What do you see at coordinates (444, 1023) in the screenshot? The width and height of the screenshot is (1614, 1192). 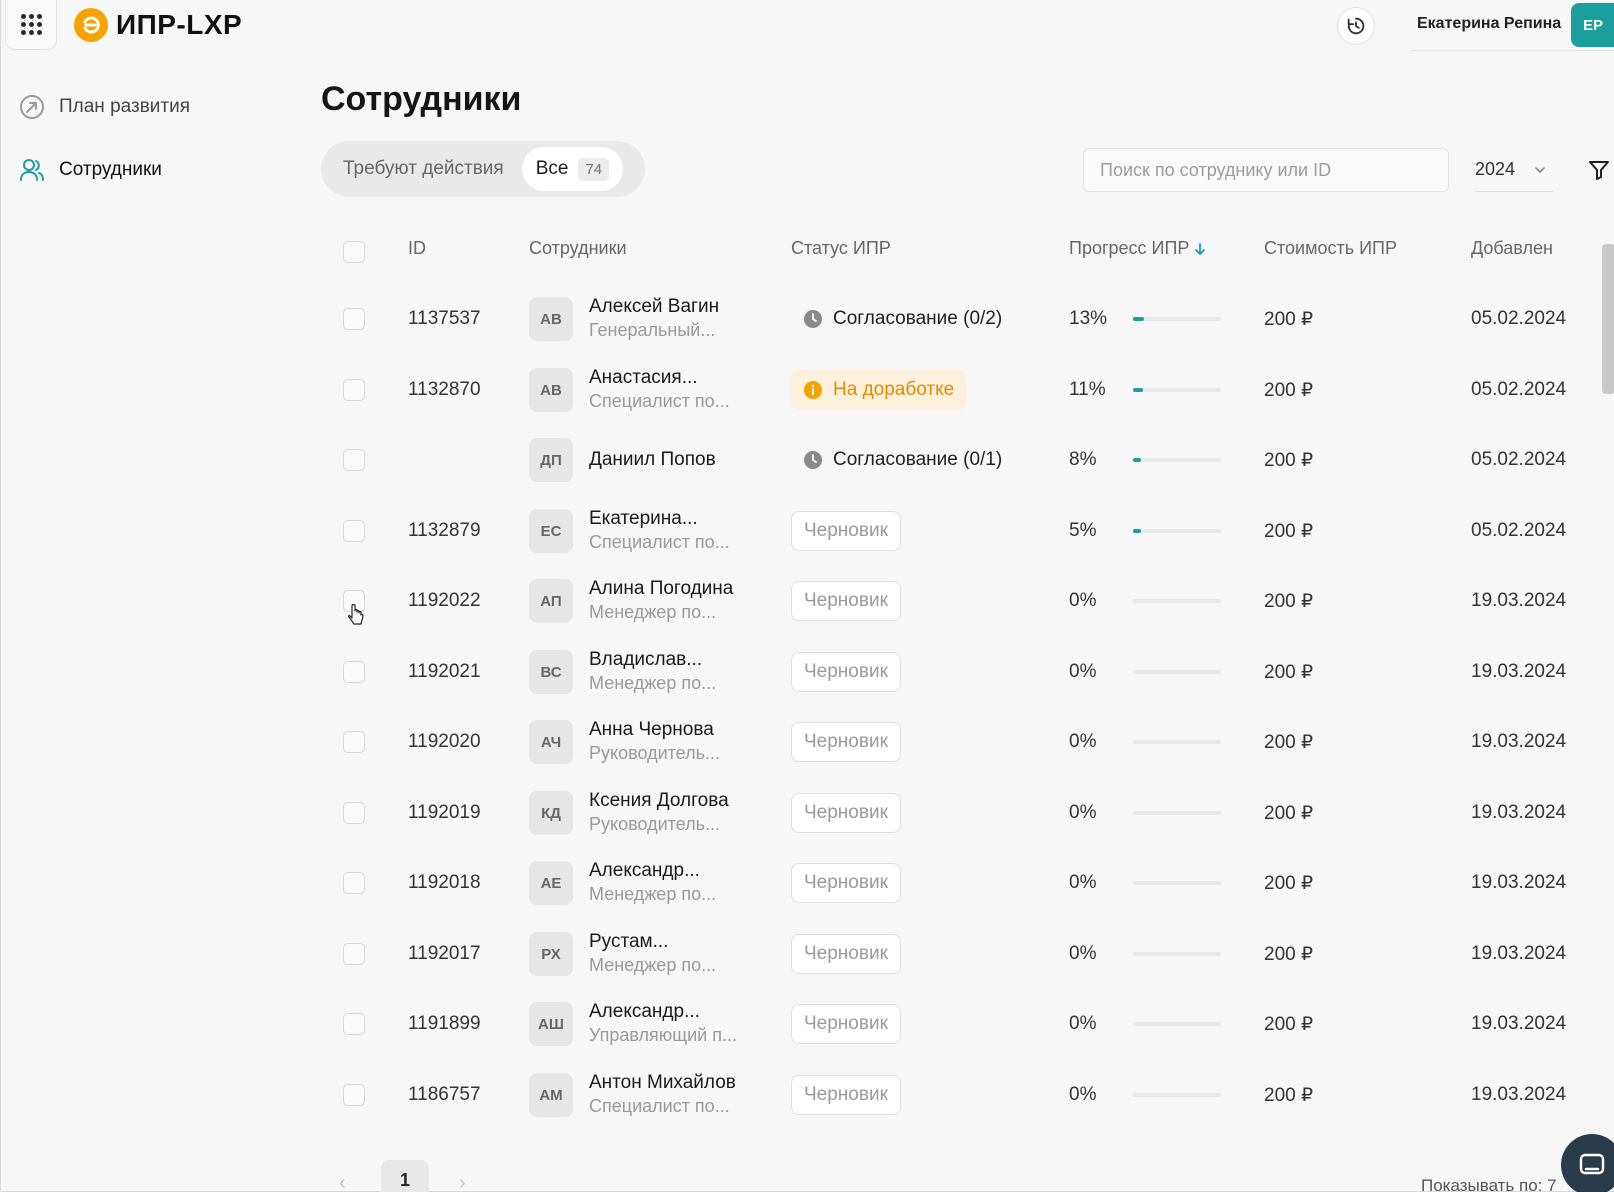 I see `employee-id: 1191899` at bounding box center [444, 1023].